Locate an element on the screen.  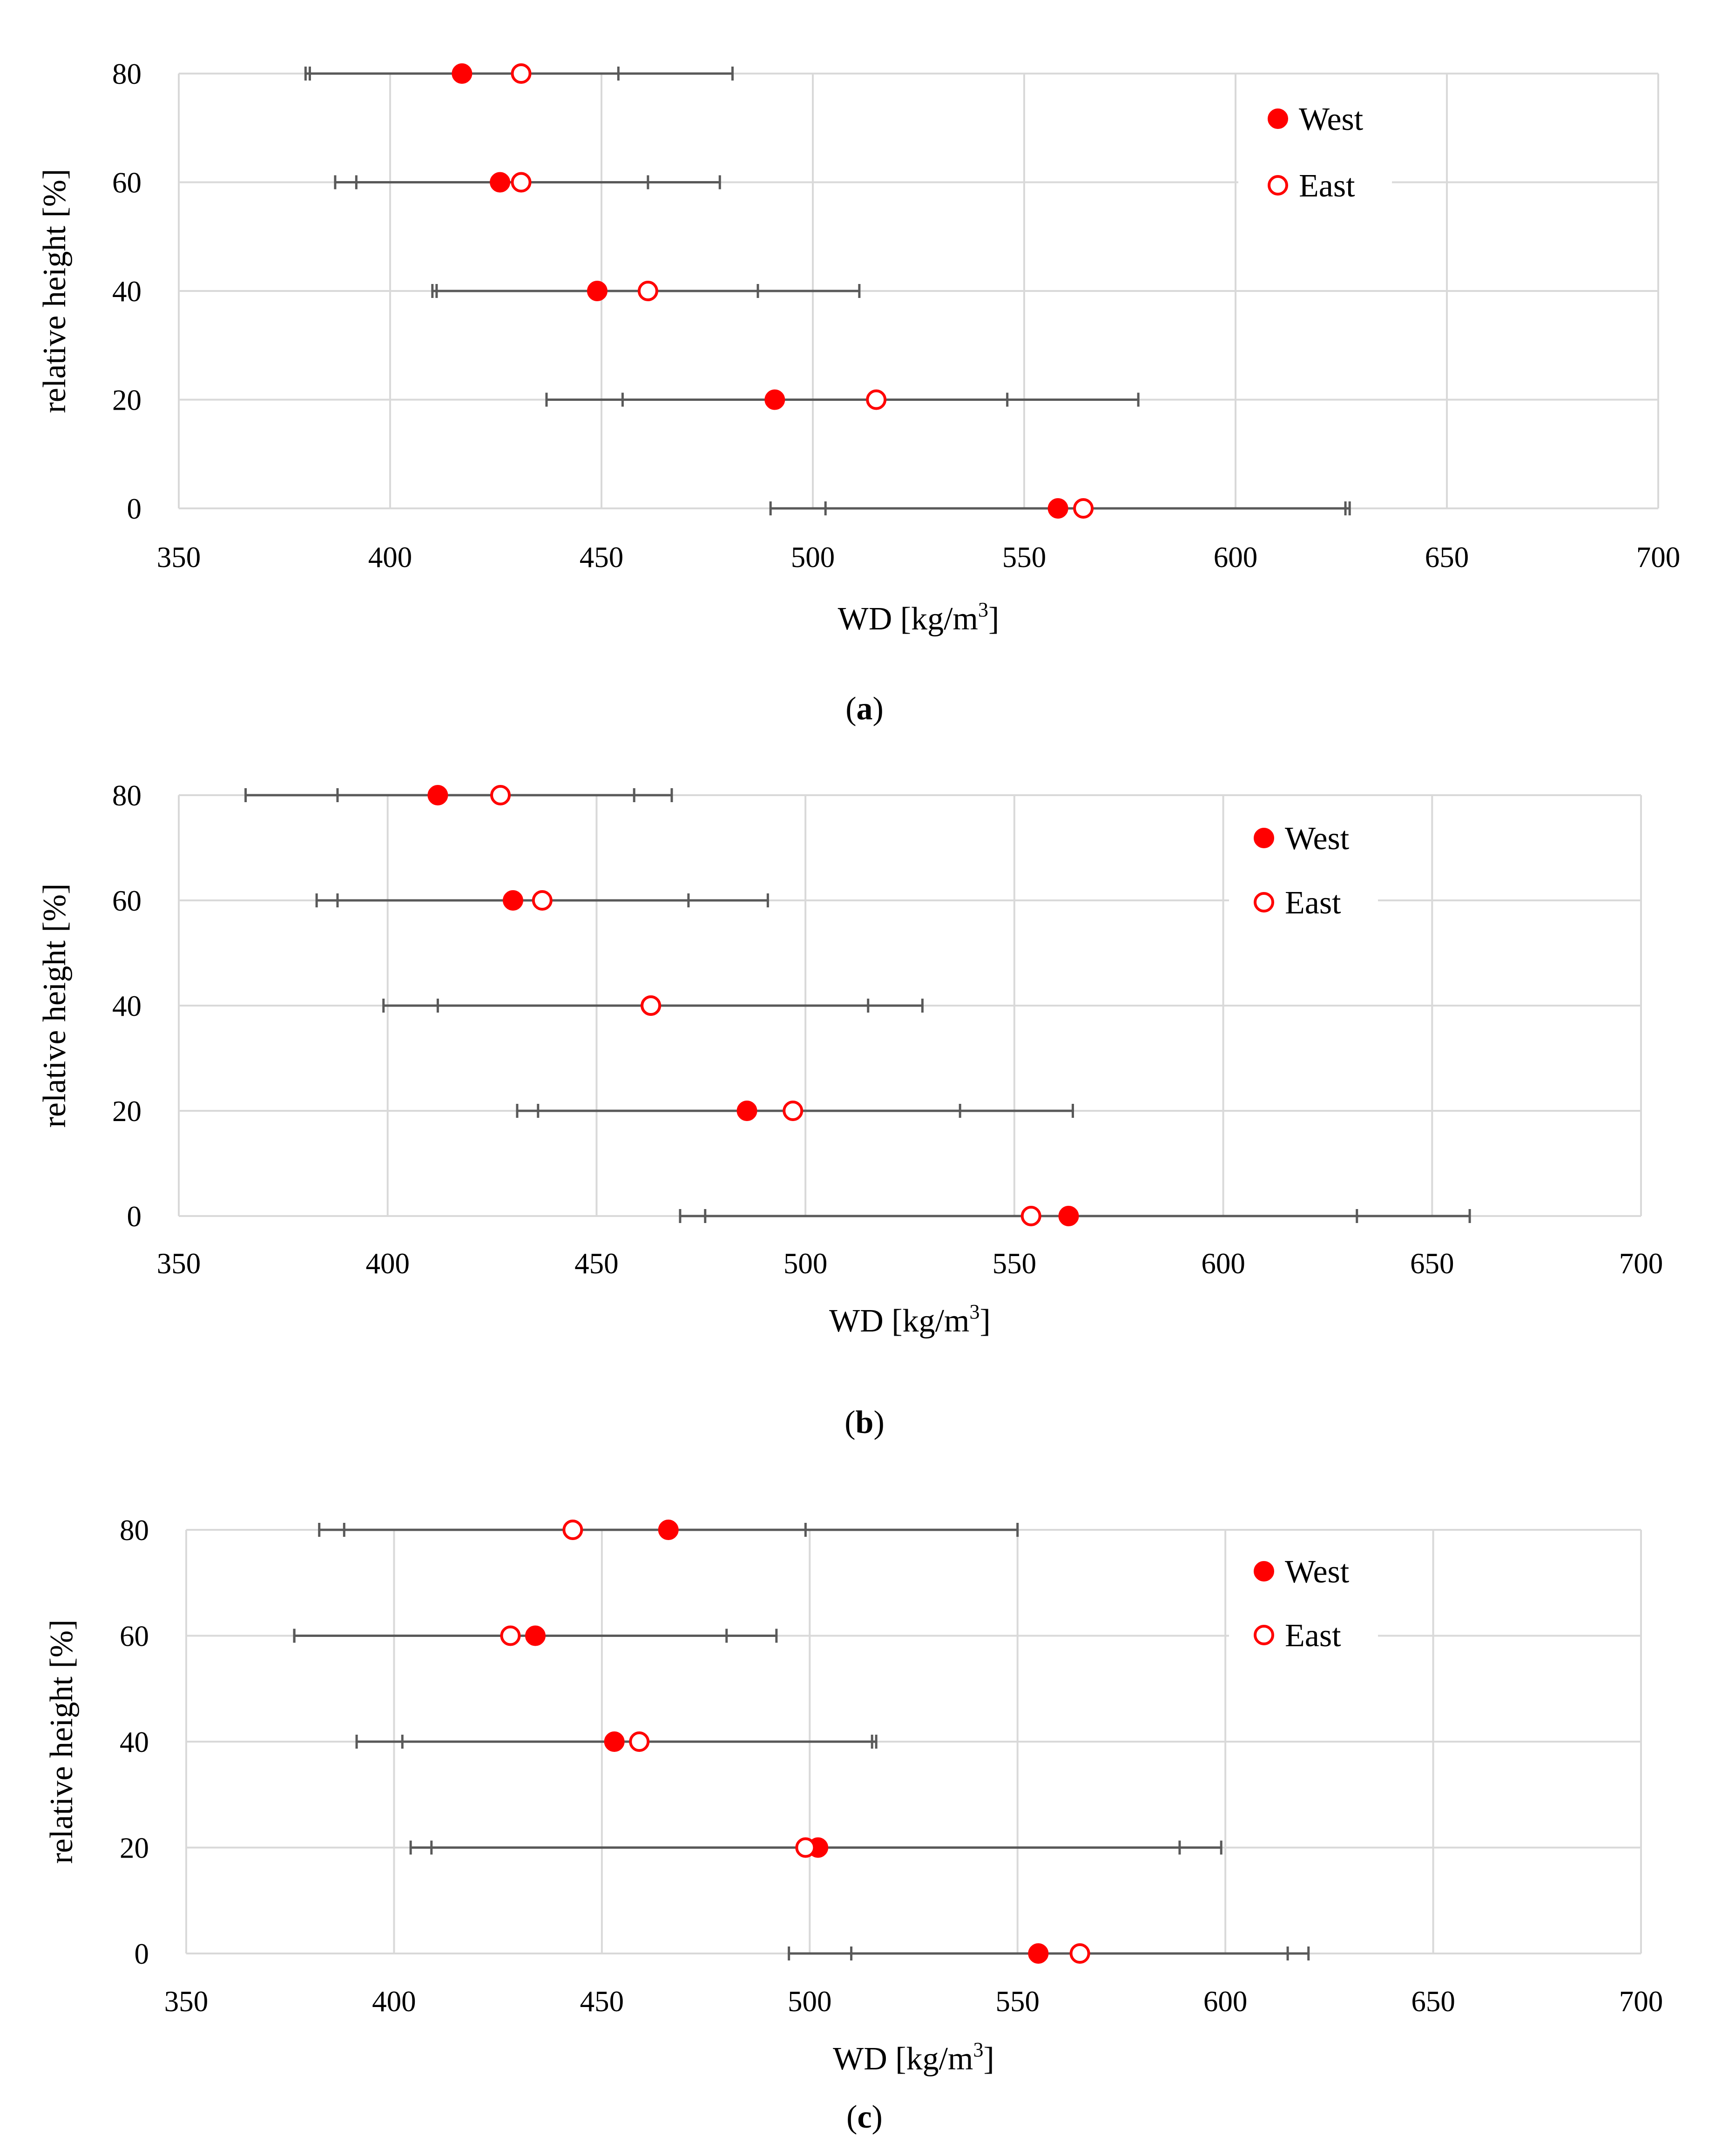
panel-caption: (c) is located at coordinates (864, 2117).